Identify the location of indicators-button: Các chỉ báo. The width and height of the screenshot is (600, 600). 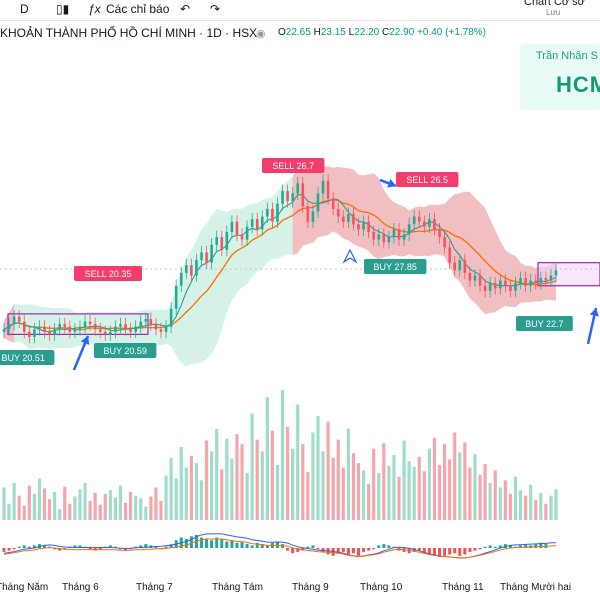
(138, 9).